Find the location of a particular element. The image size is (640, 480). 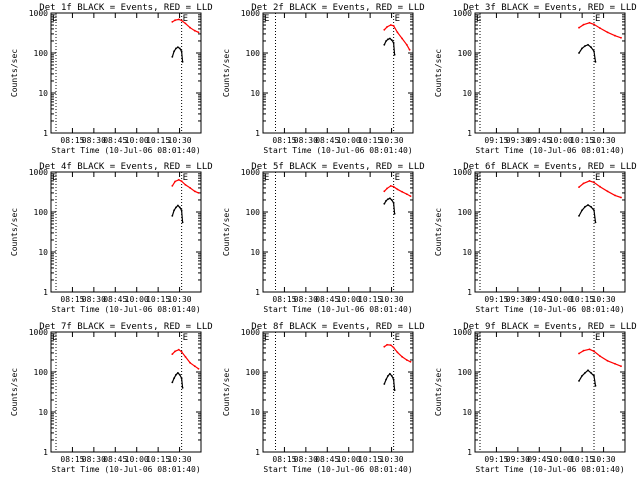

x-tick-label: 09:45 is located at coordinates (539, 459).